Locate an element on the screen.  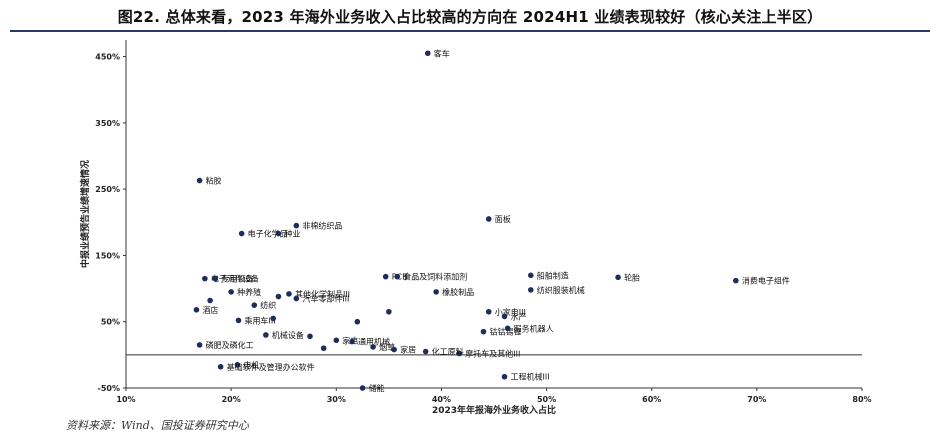
y-tick-label: 150% is located at coordinates (107, 255).